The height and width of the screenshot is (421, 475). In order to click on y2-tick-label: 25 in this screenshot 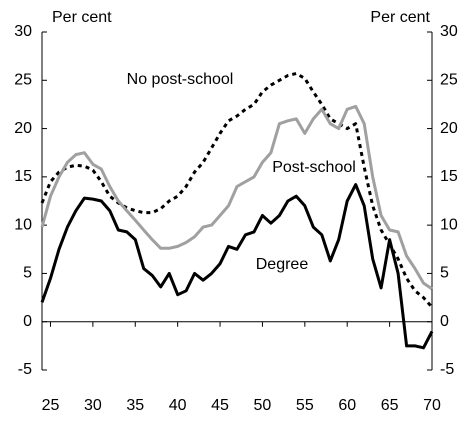, I will do `click(449, 80)`.